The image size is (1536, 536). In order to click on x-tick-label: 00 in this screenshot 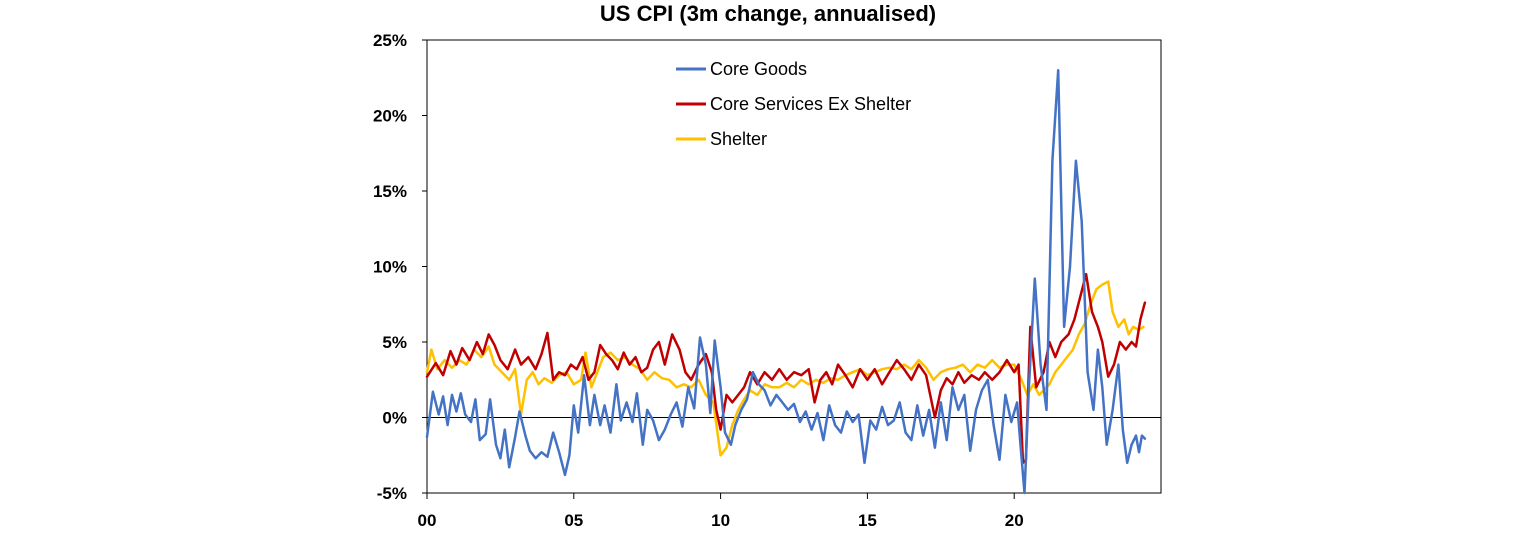, I will do `click(427, 520)`.